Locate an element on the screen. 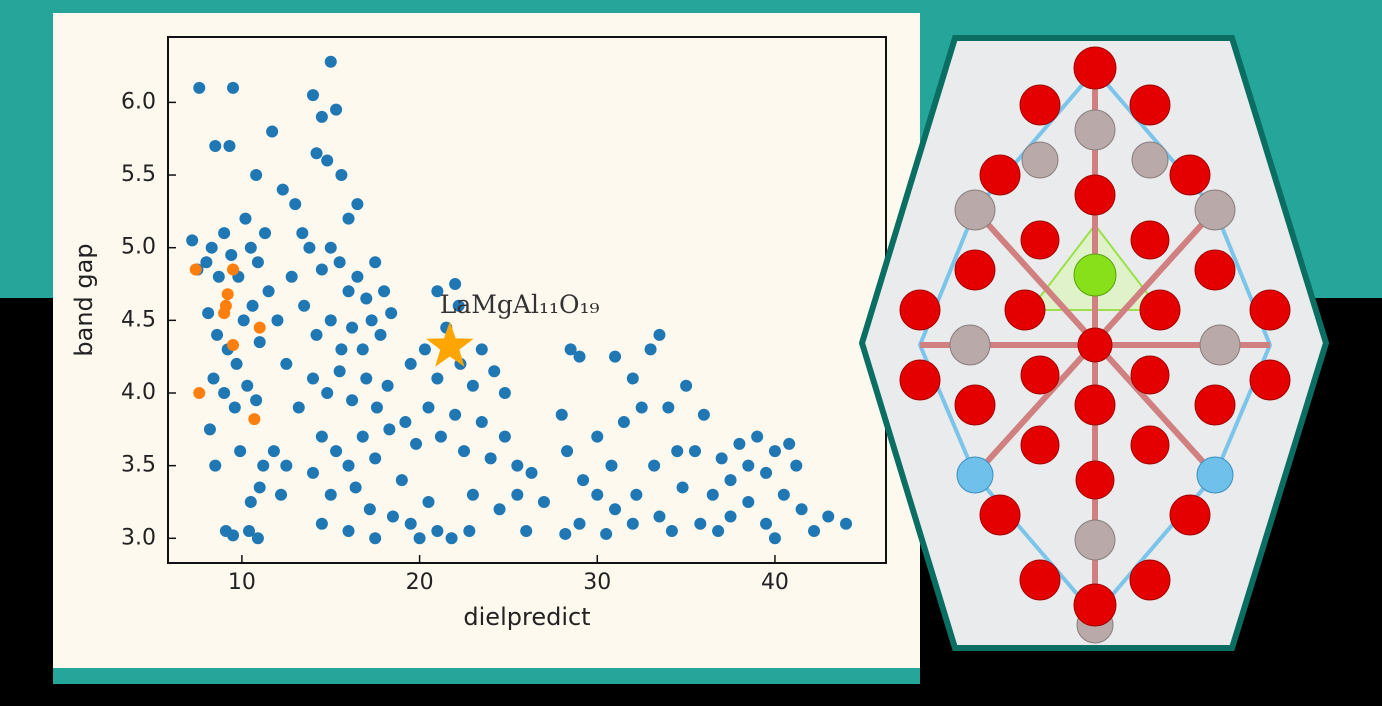 This screenshot has height=706, width=1382. x-tick-label: 40 is located at coordinates (775, 582).